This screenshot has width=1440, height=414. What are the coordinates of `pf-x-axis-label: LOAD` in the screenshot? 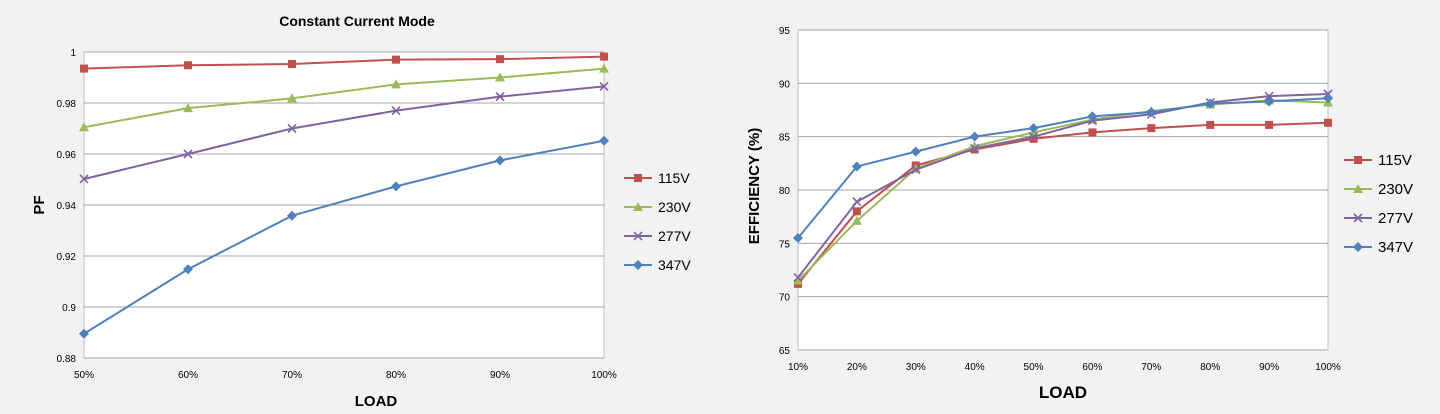 It's located at (376, 401).